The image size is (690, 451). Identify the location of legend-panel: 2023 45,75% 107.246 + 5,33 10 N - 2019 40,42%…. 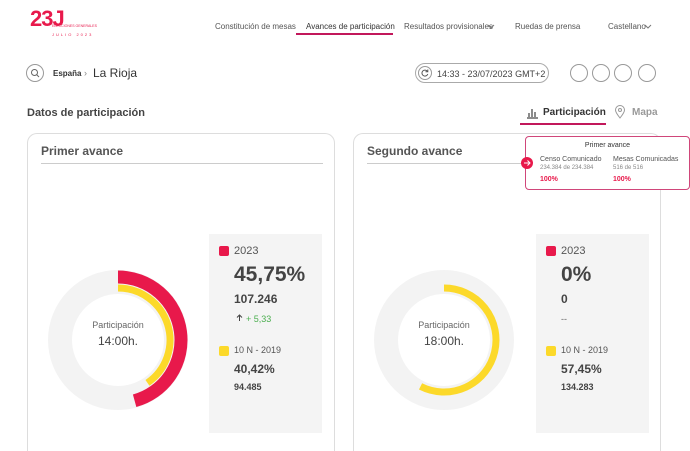
(265, 333).